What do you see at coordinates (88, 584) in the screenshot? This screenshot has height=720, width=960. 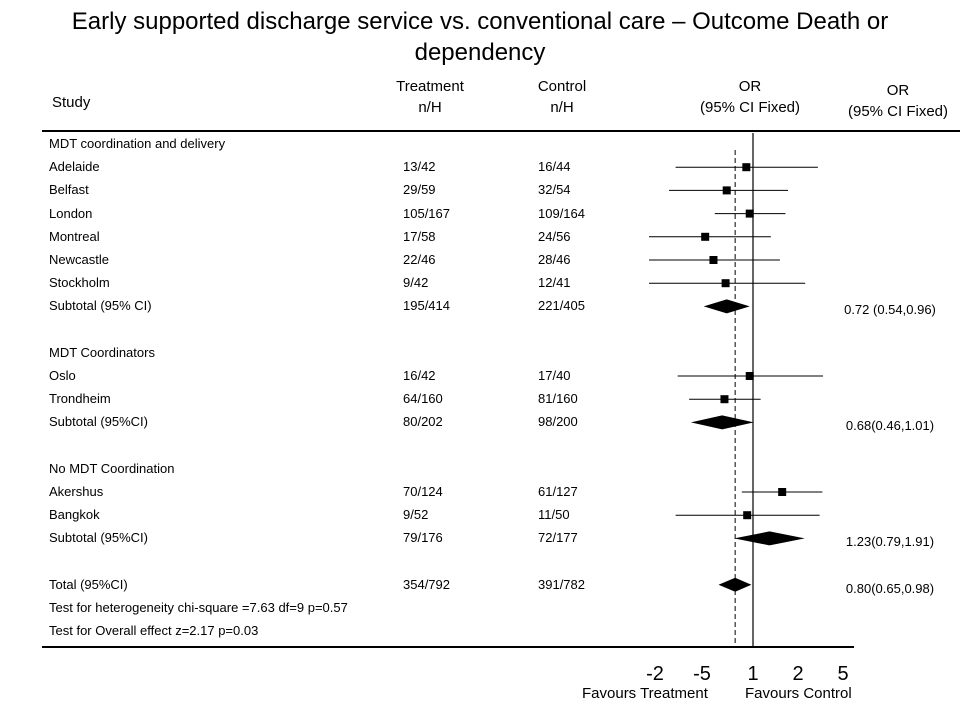 I see `study-name: Total (95%CI)` at bounding box center [88, 584].